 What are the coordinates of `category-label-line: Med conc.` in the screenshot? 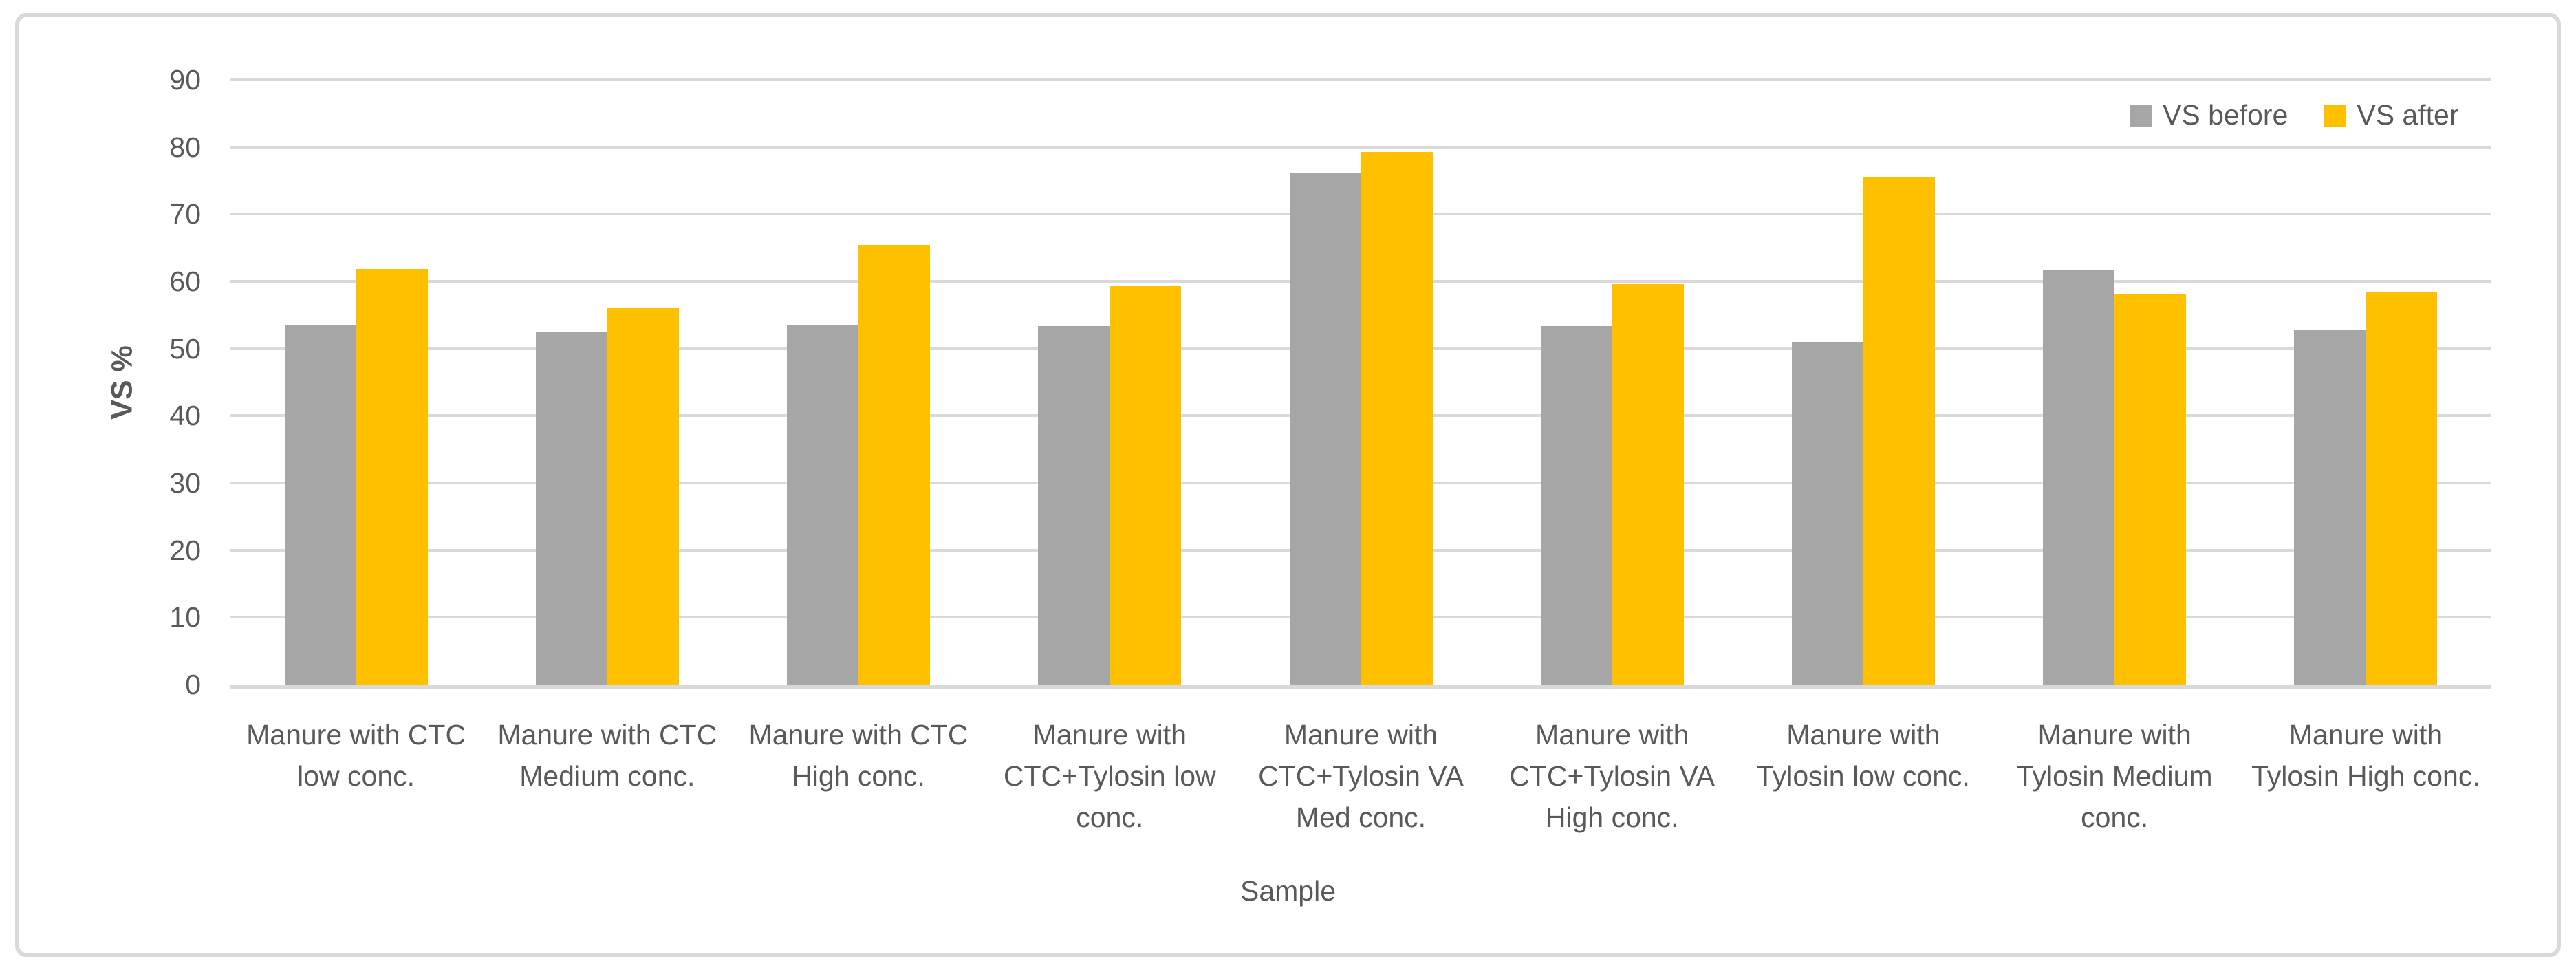 It's located at (1361, 817).